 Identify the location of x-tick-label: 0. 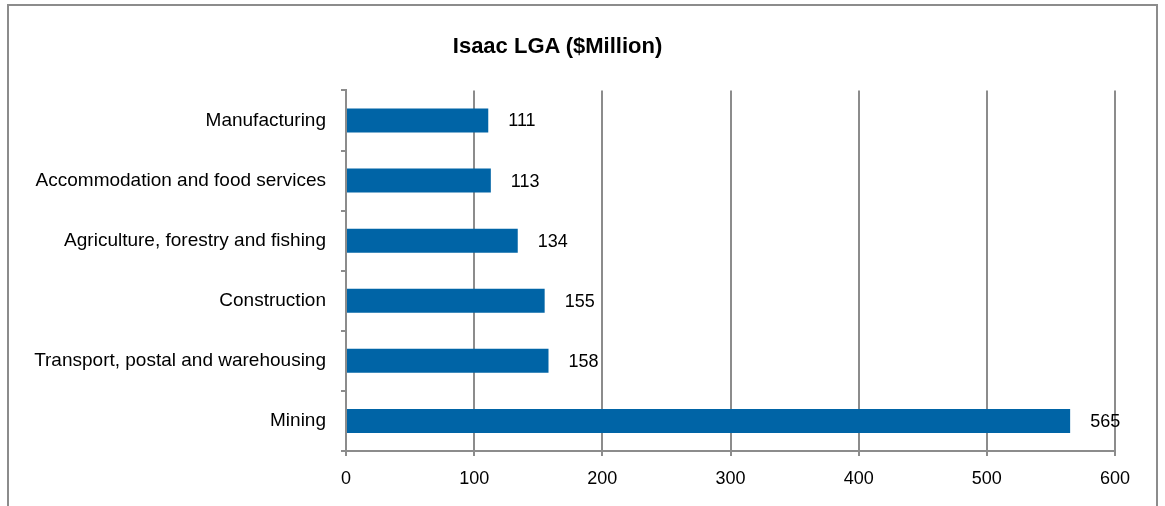
(346, 477).